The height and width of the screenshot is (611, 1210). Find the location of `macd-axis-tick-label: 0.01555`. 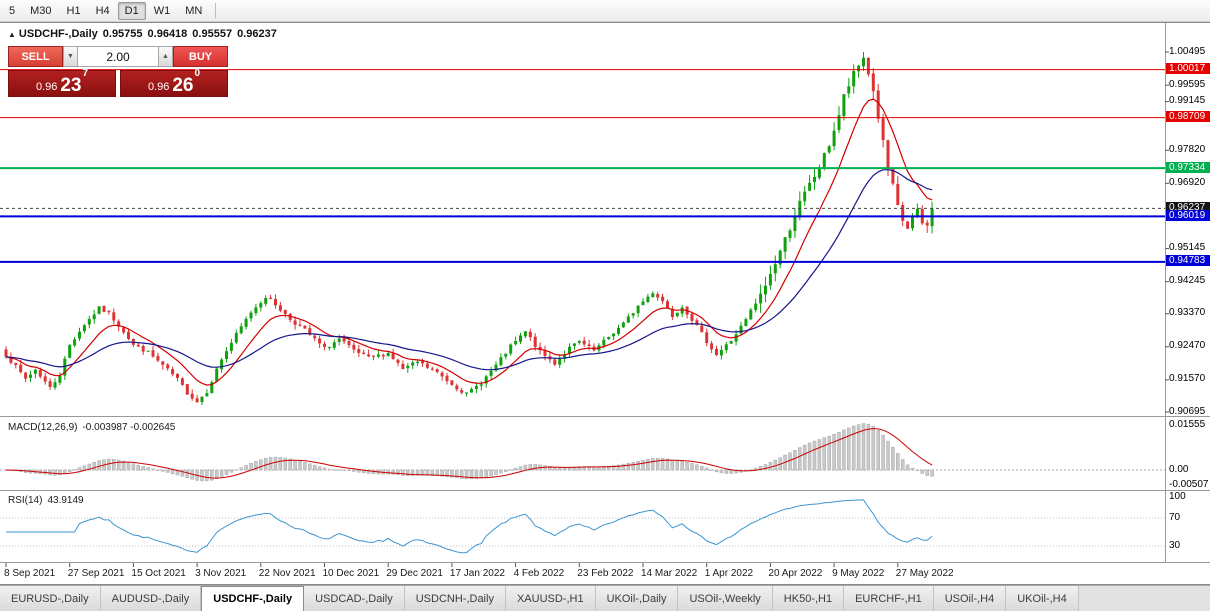

macd-axis-tick-label: 0.01555 is located at coordinates (1187, 424).